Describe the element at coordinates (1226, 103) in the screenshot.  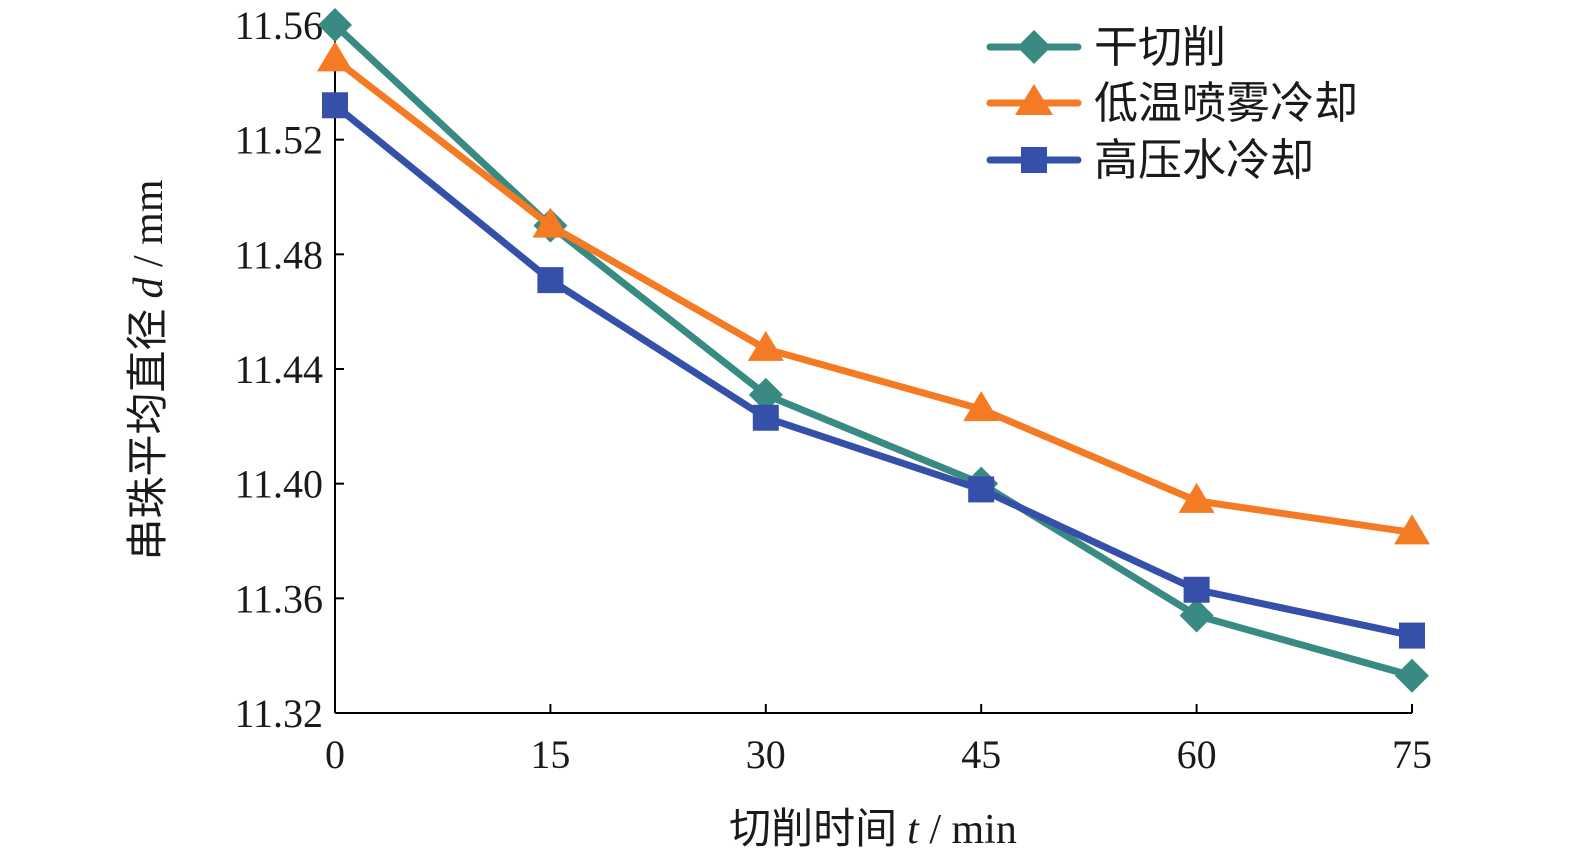
I see `legend-label-cryogenic-spray: 低温喷雾冷却` at that location.